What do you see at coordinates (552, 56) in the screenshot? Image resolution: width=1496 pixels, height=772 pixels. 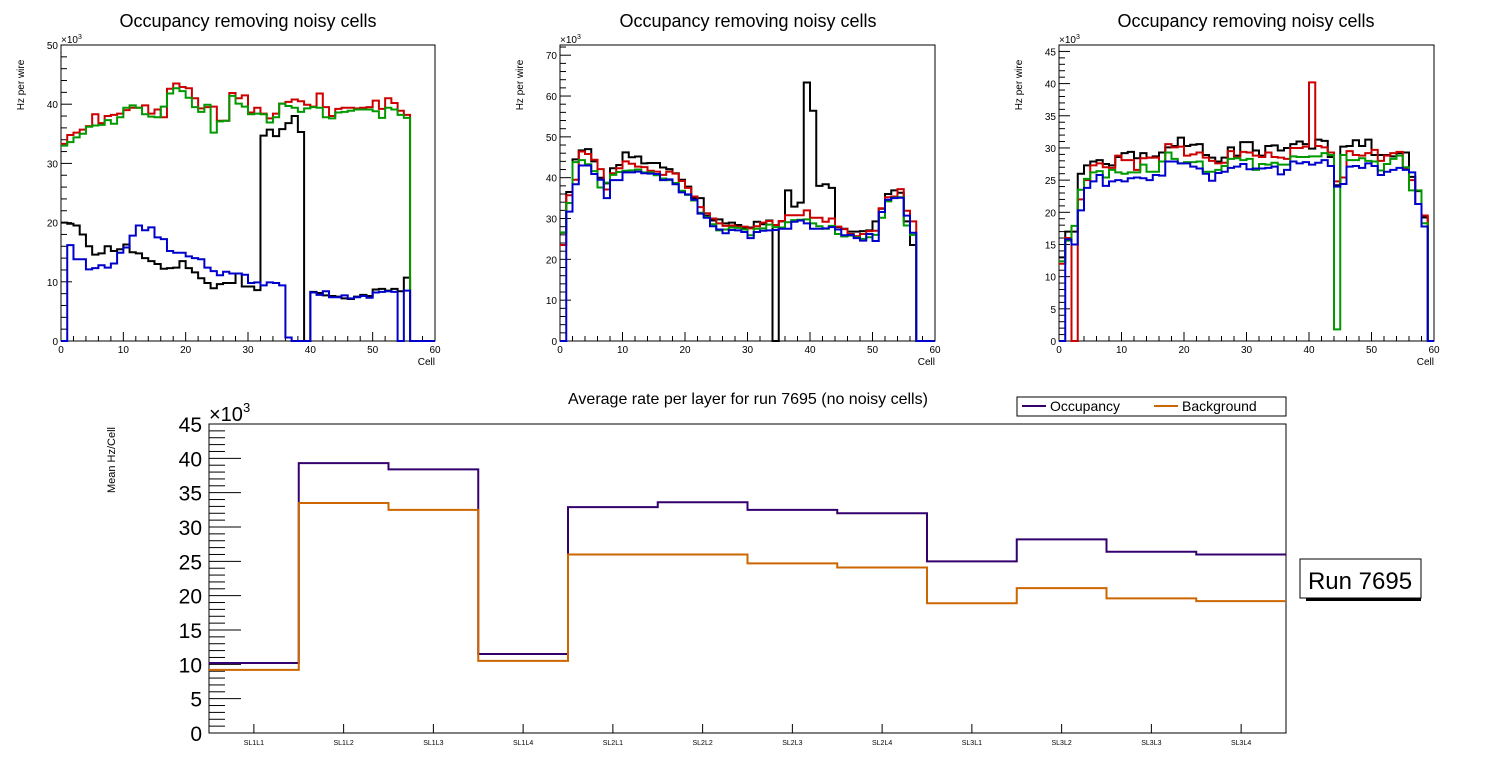 I see `y-tick-label: 70` at bounding box center [552, 56].